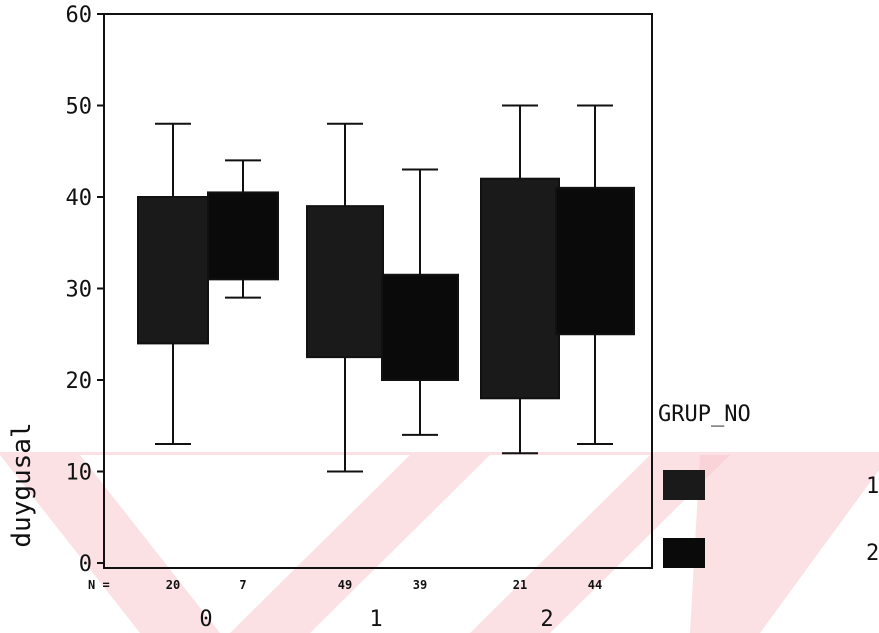  Describe the element at coordinates (345, 585) in the screenshot. I see `n-count-label: 49` at that location.